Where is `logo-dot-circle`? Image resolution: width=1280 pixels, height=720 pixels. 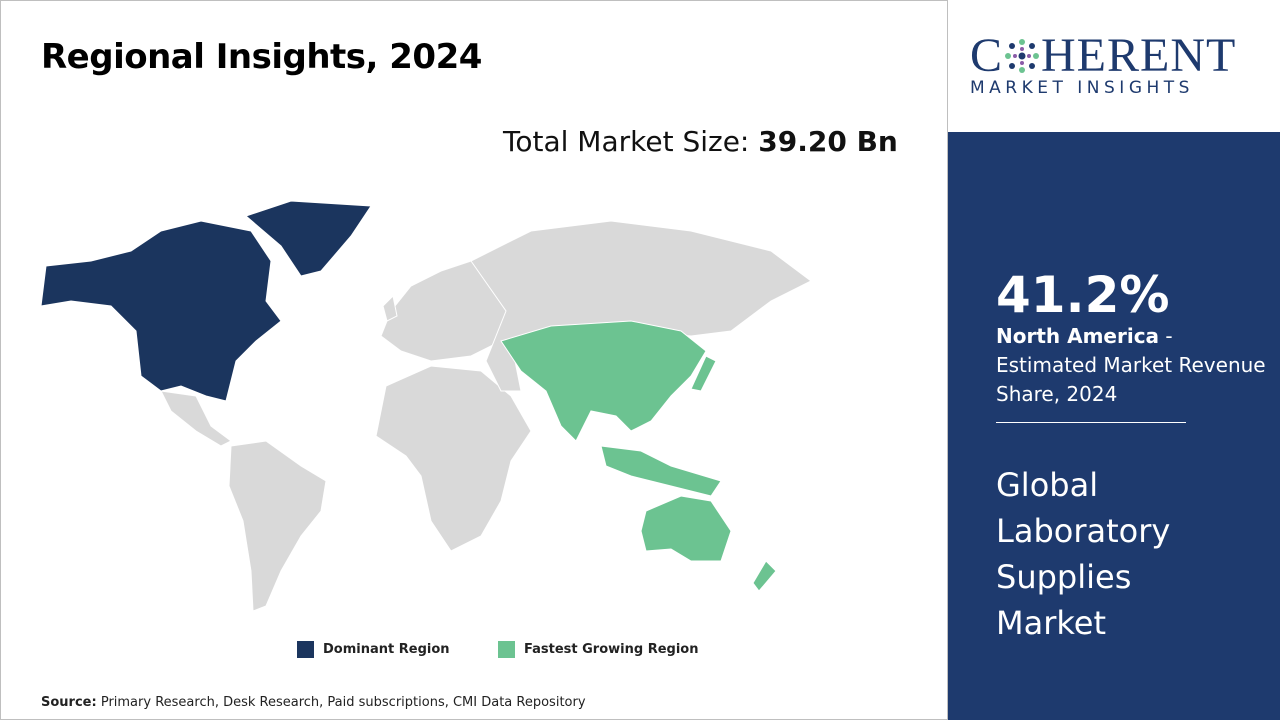 logo-dot-circle is located at coordinates (1022, 55).